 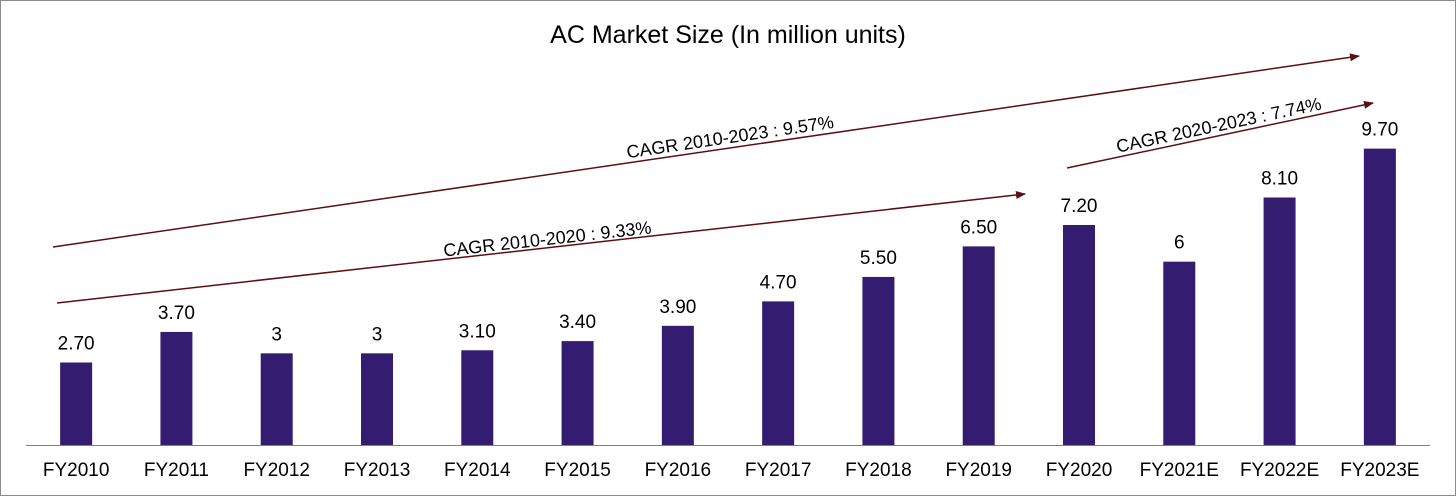 What do you see at coordinates (176, 388) in the screenshot?
I see `bar-fy2011` at bounding box center [176, 388].